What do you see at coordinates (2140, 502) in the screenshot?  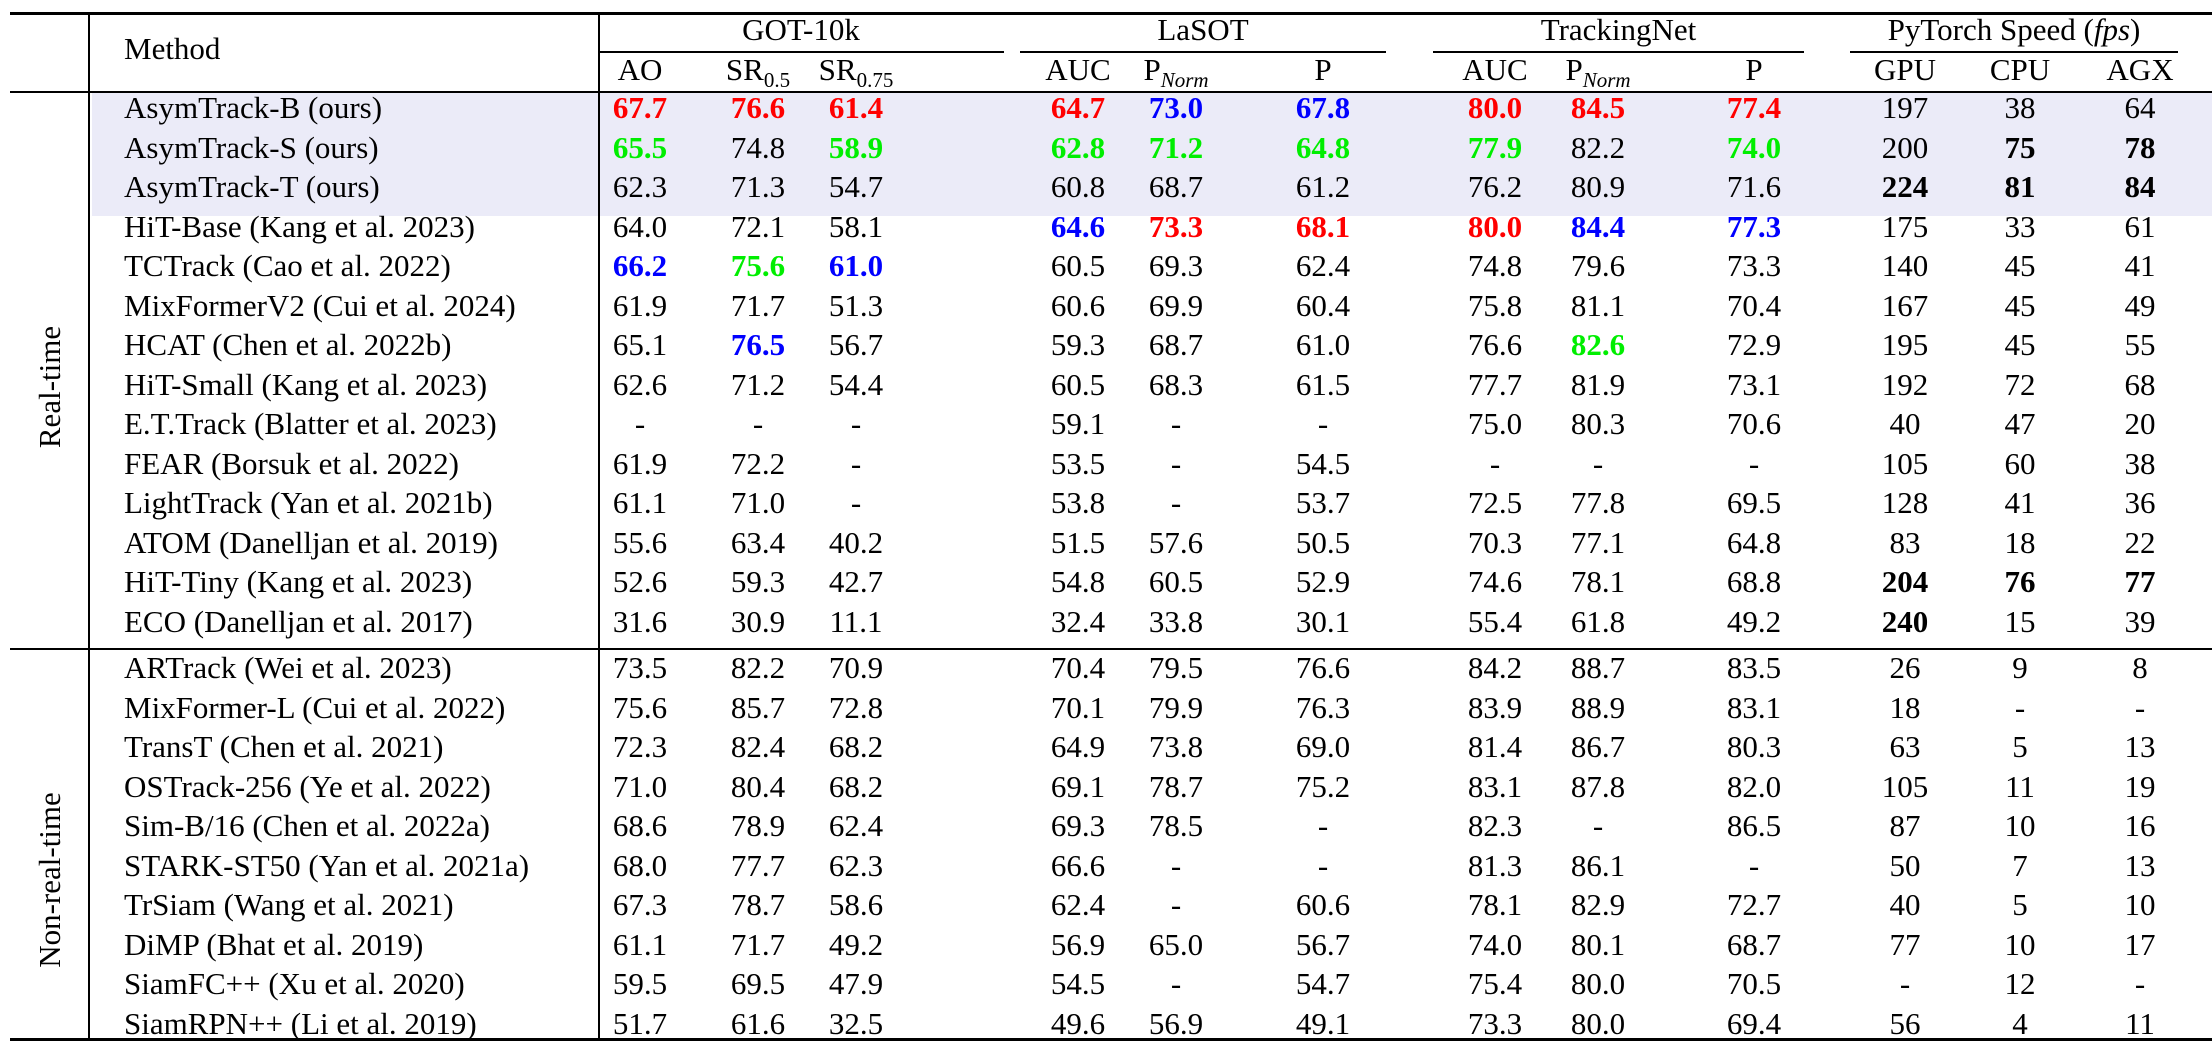 I see `table-cell: 36` at bounding box center [2140, 502].